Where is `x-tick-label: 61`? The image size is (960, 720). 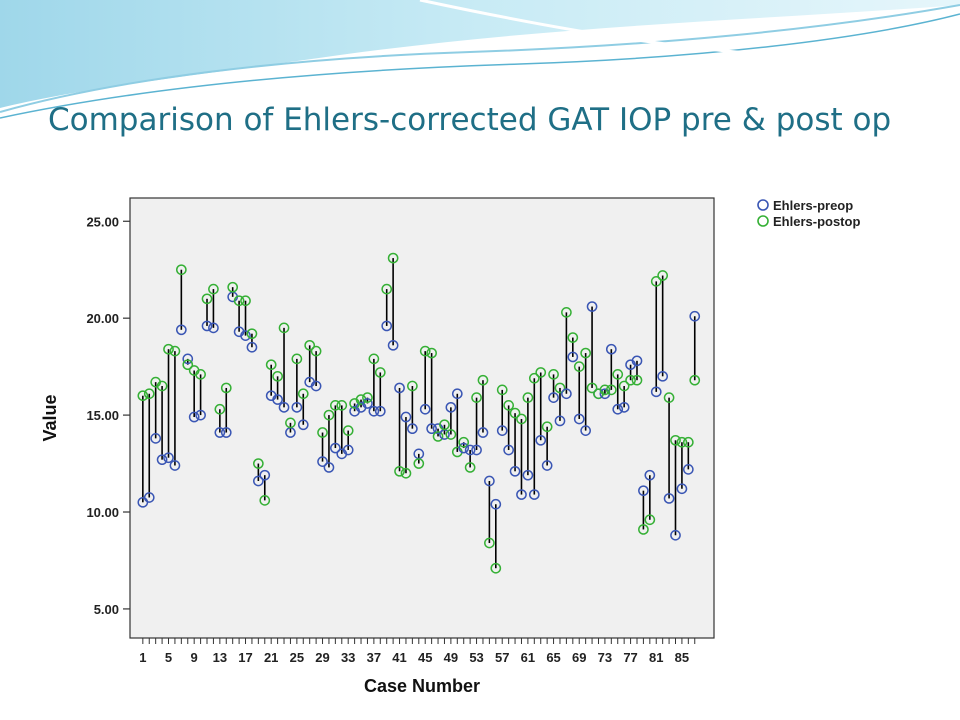
x-tick-label: 61 is located at coordinates (528, 657).